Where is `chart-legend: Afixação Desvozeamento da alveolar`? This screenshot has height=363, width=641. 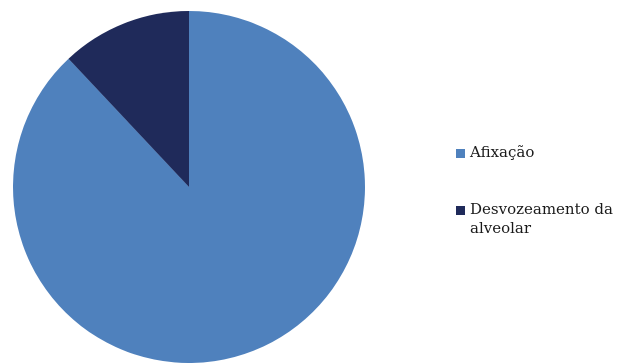
chart-legend: Afixação Desvozeamento da alveolar is located at coordinates (548, 209).